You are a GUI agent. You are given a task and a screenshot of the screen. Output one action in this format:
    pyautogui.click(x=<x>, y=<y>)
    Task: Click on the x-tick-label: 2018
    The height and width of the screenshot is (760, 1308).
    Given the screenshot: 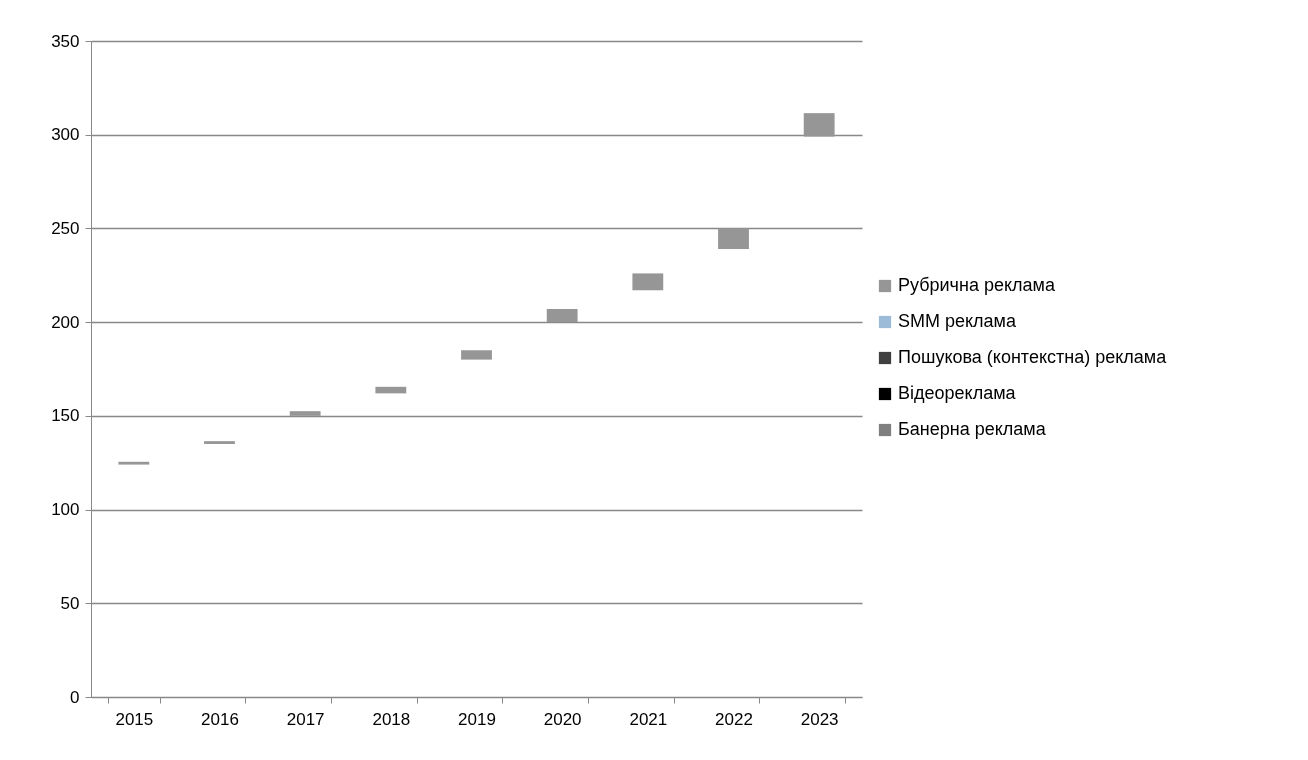 What is the action you would take?
    pyautogui.click(x=391, y=719)
    